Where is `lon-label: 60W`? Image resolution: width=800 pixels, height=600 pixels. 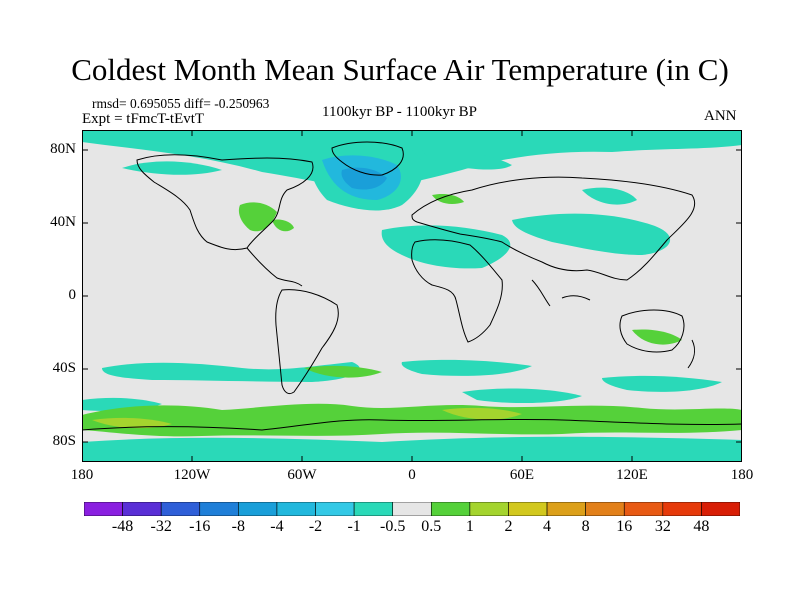
lon-label: 60W is located at coordinates (302, 475).